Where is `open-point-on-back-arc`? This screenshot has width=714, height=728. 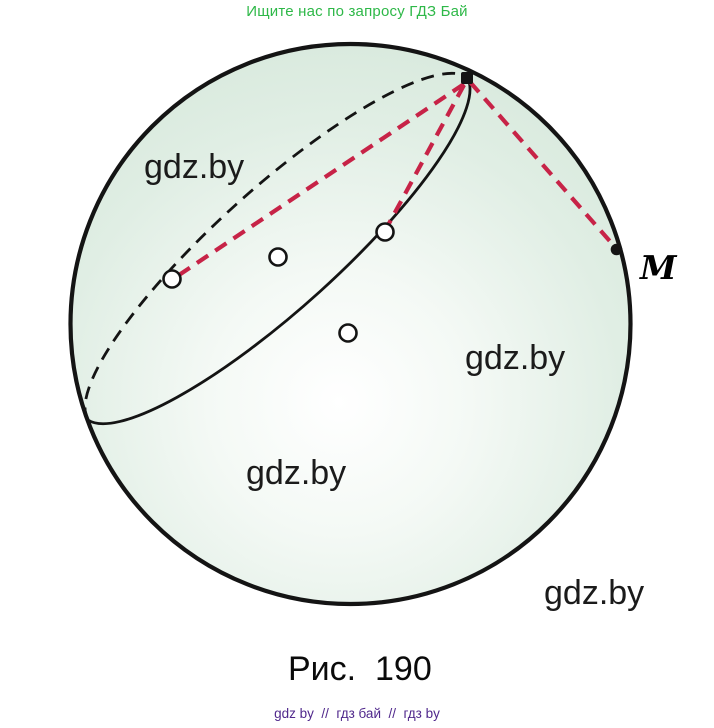 open-point-on-back-arc is located at coordinates (172, 279).